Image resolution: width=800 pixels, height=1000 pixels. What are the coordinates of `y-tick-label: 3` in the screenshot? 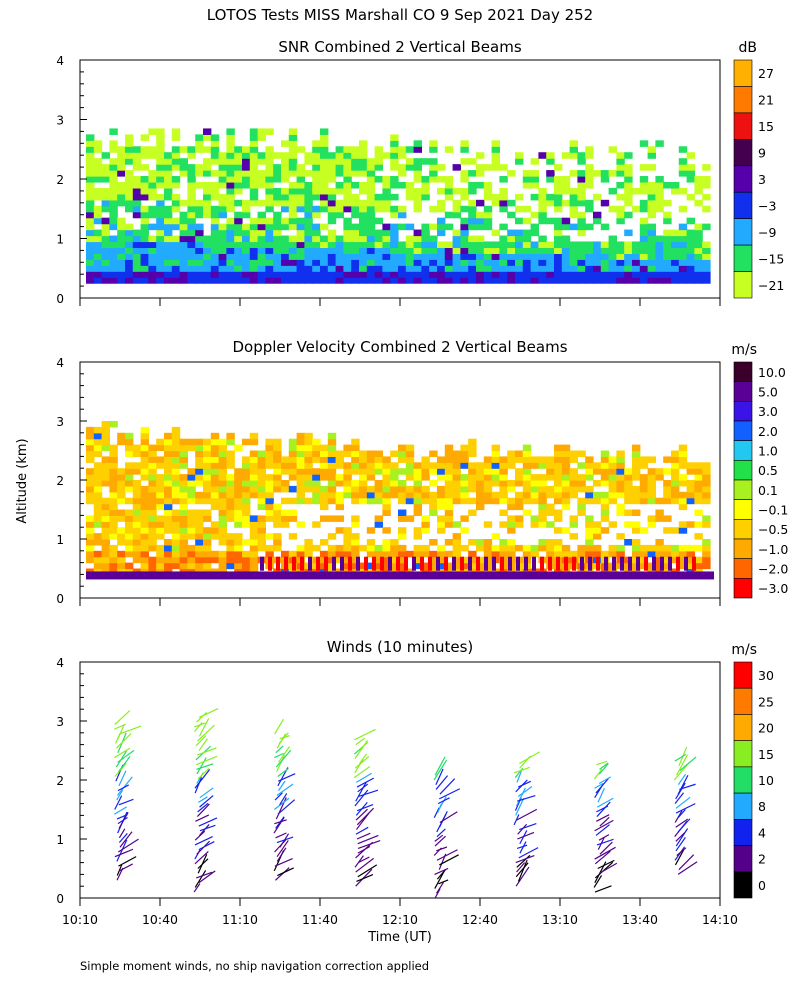 It's located at (60, 722).